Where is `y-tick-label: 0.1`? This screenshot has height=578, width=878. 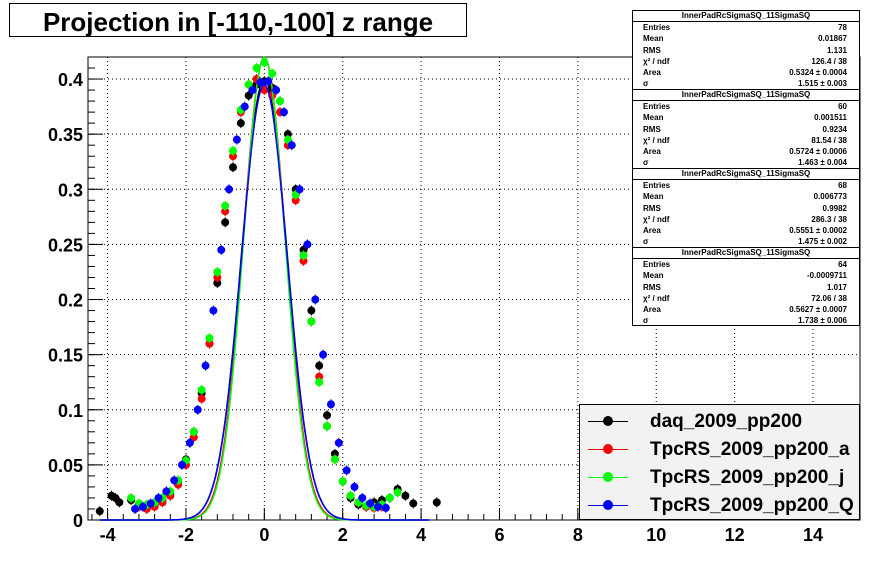
y-tick-label: 0.1 is located at coordinates (70, 411).